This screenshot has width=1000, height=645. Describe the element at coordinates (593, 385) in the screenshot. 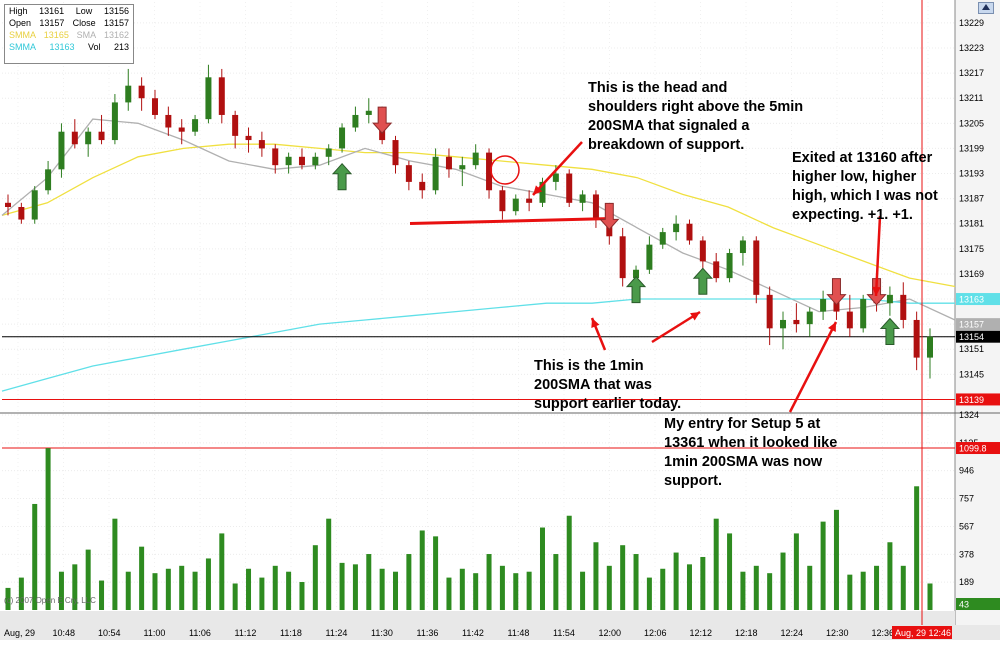

I see `annotation-support-line: 200SMA that was` at that location.